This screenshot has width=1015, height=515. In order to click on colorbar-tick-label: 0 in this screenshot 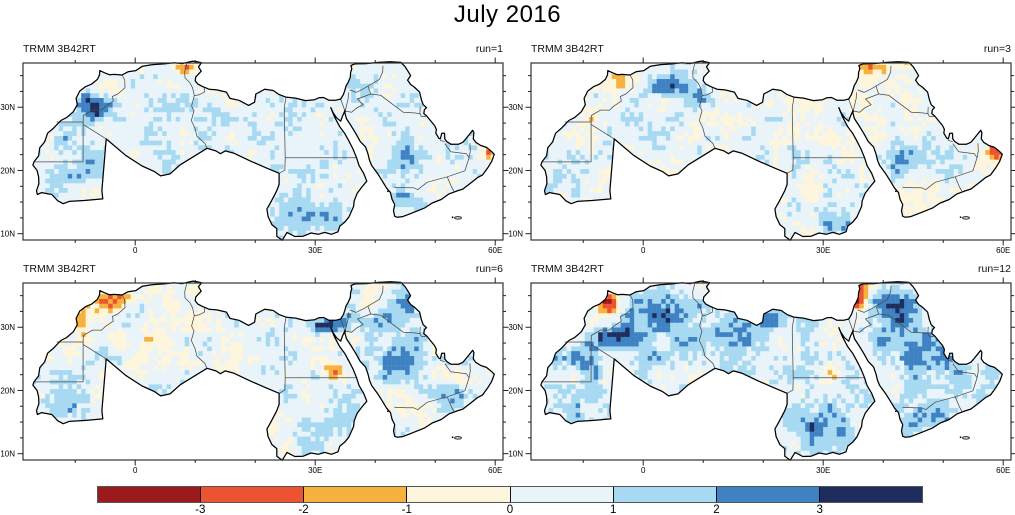, I will do `click(510, 509)`.